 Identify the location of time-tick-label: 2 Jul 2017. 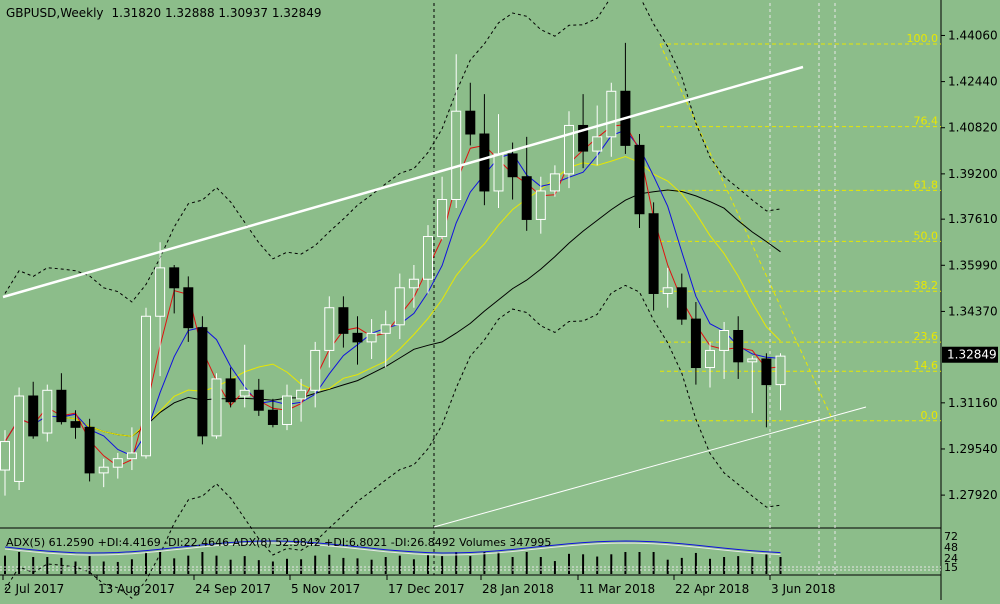
(34, 589).